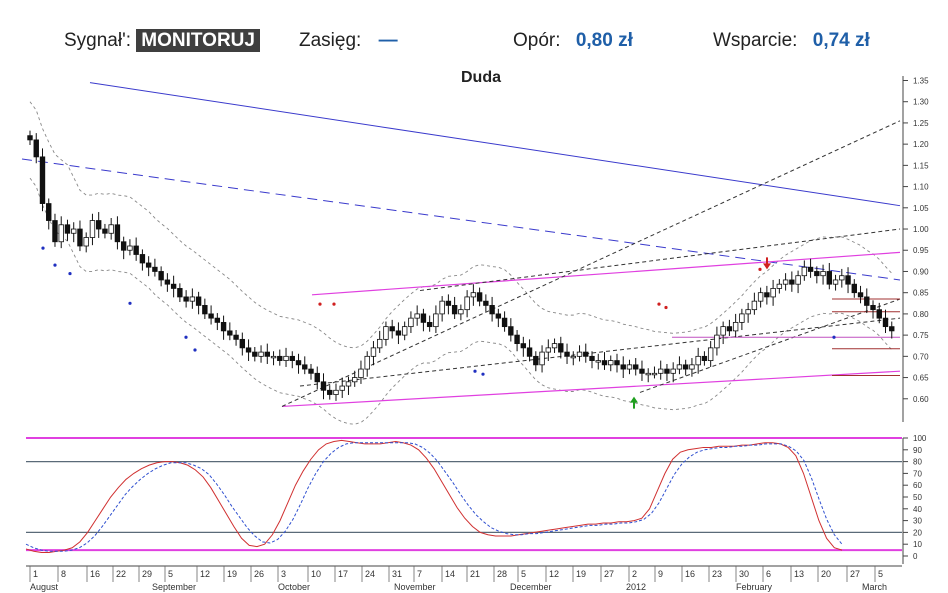  What do you see at coordinates (316, 574) in the screenshot?
I see `x-day-label: 10` at bounding box center [316, 574].